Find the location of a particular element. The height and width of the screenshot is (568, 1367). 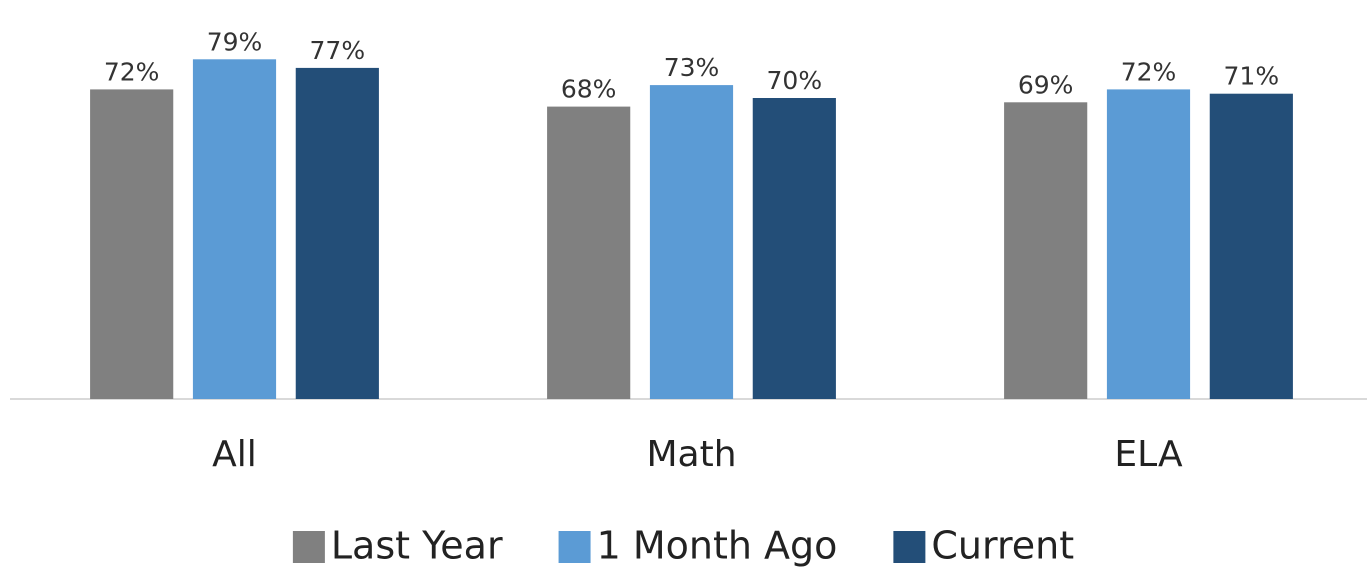

legend-label: Last Year is located at coordinates (417, 546).